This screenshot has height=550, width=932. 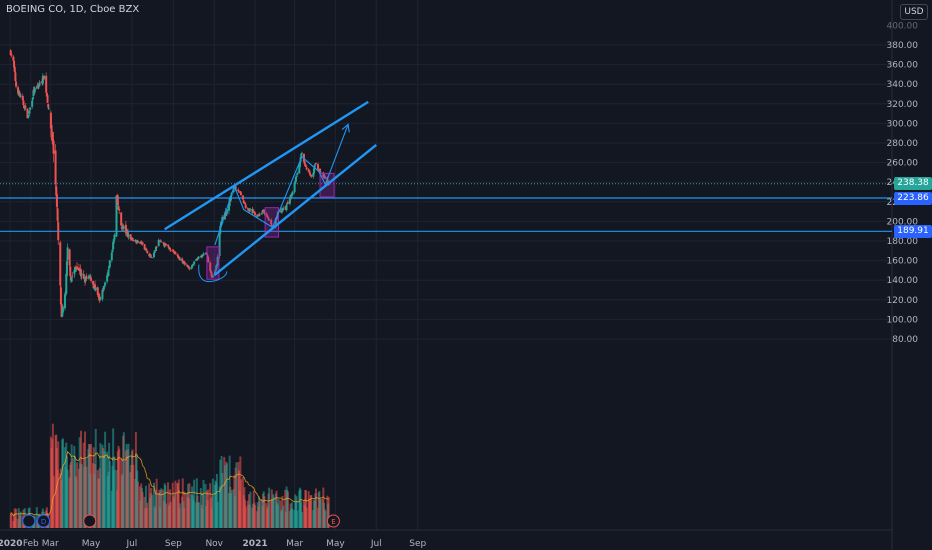 I want to click on x-tick-label: Feb, so click(x=31, y=544).